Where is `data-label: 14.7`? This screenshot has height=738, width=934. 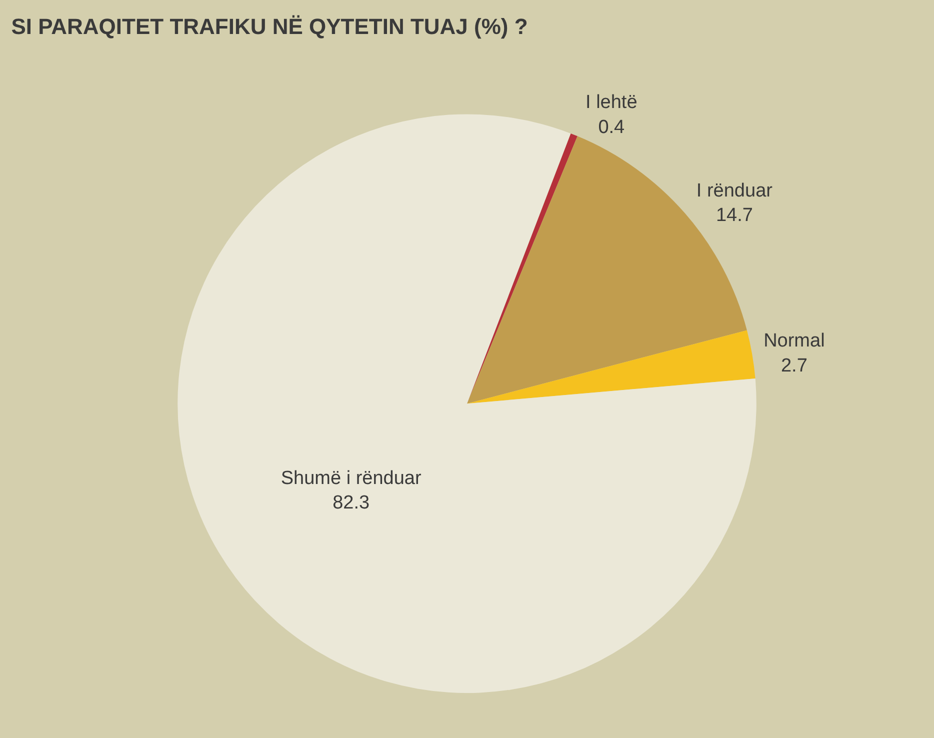 data-label: 14.7 is located at coordinates (734, 215).